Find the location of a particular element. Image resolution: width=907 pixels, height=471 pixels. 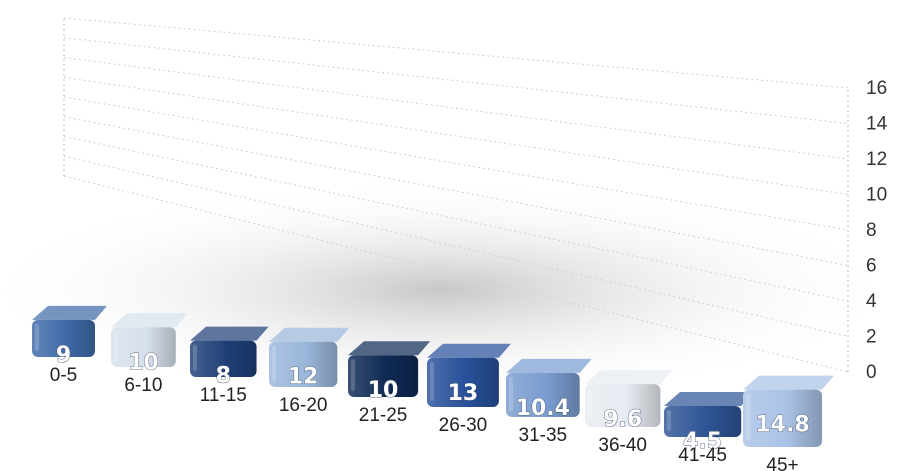

bar-26-30: 13 is located at coordinates (469, 375).